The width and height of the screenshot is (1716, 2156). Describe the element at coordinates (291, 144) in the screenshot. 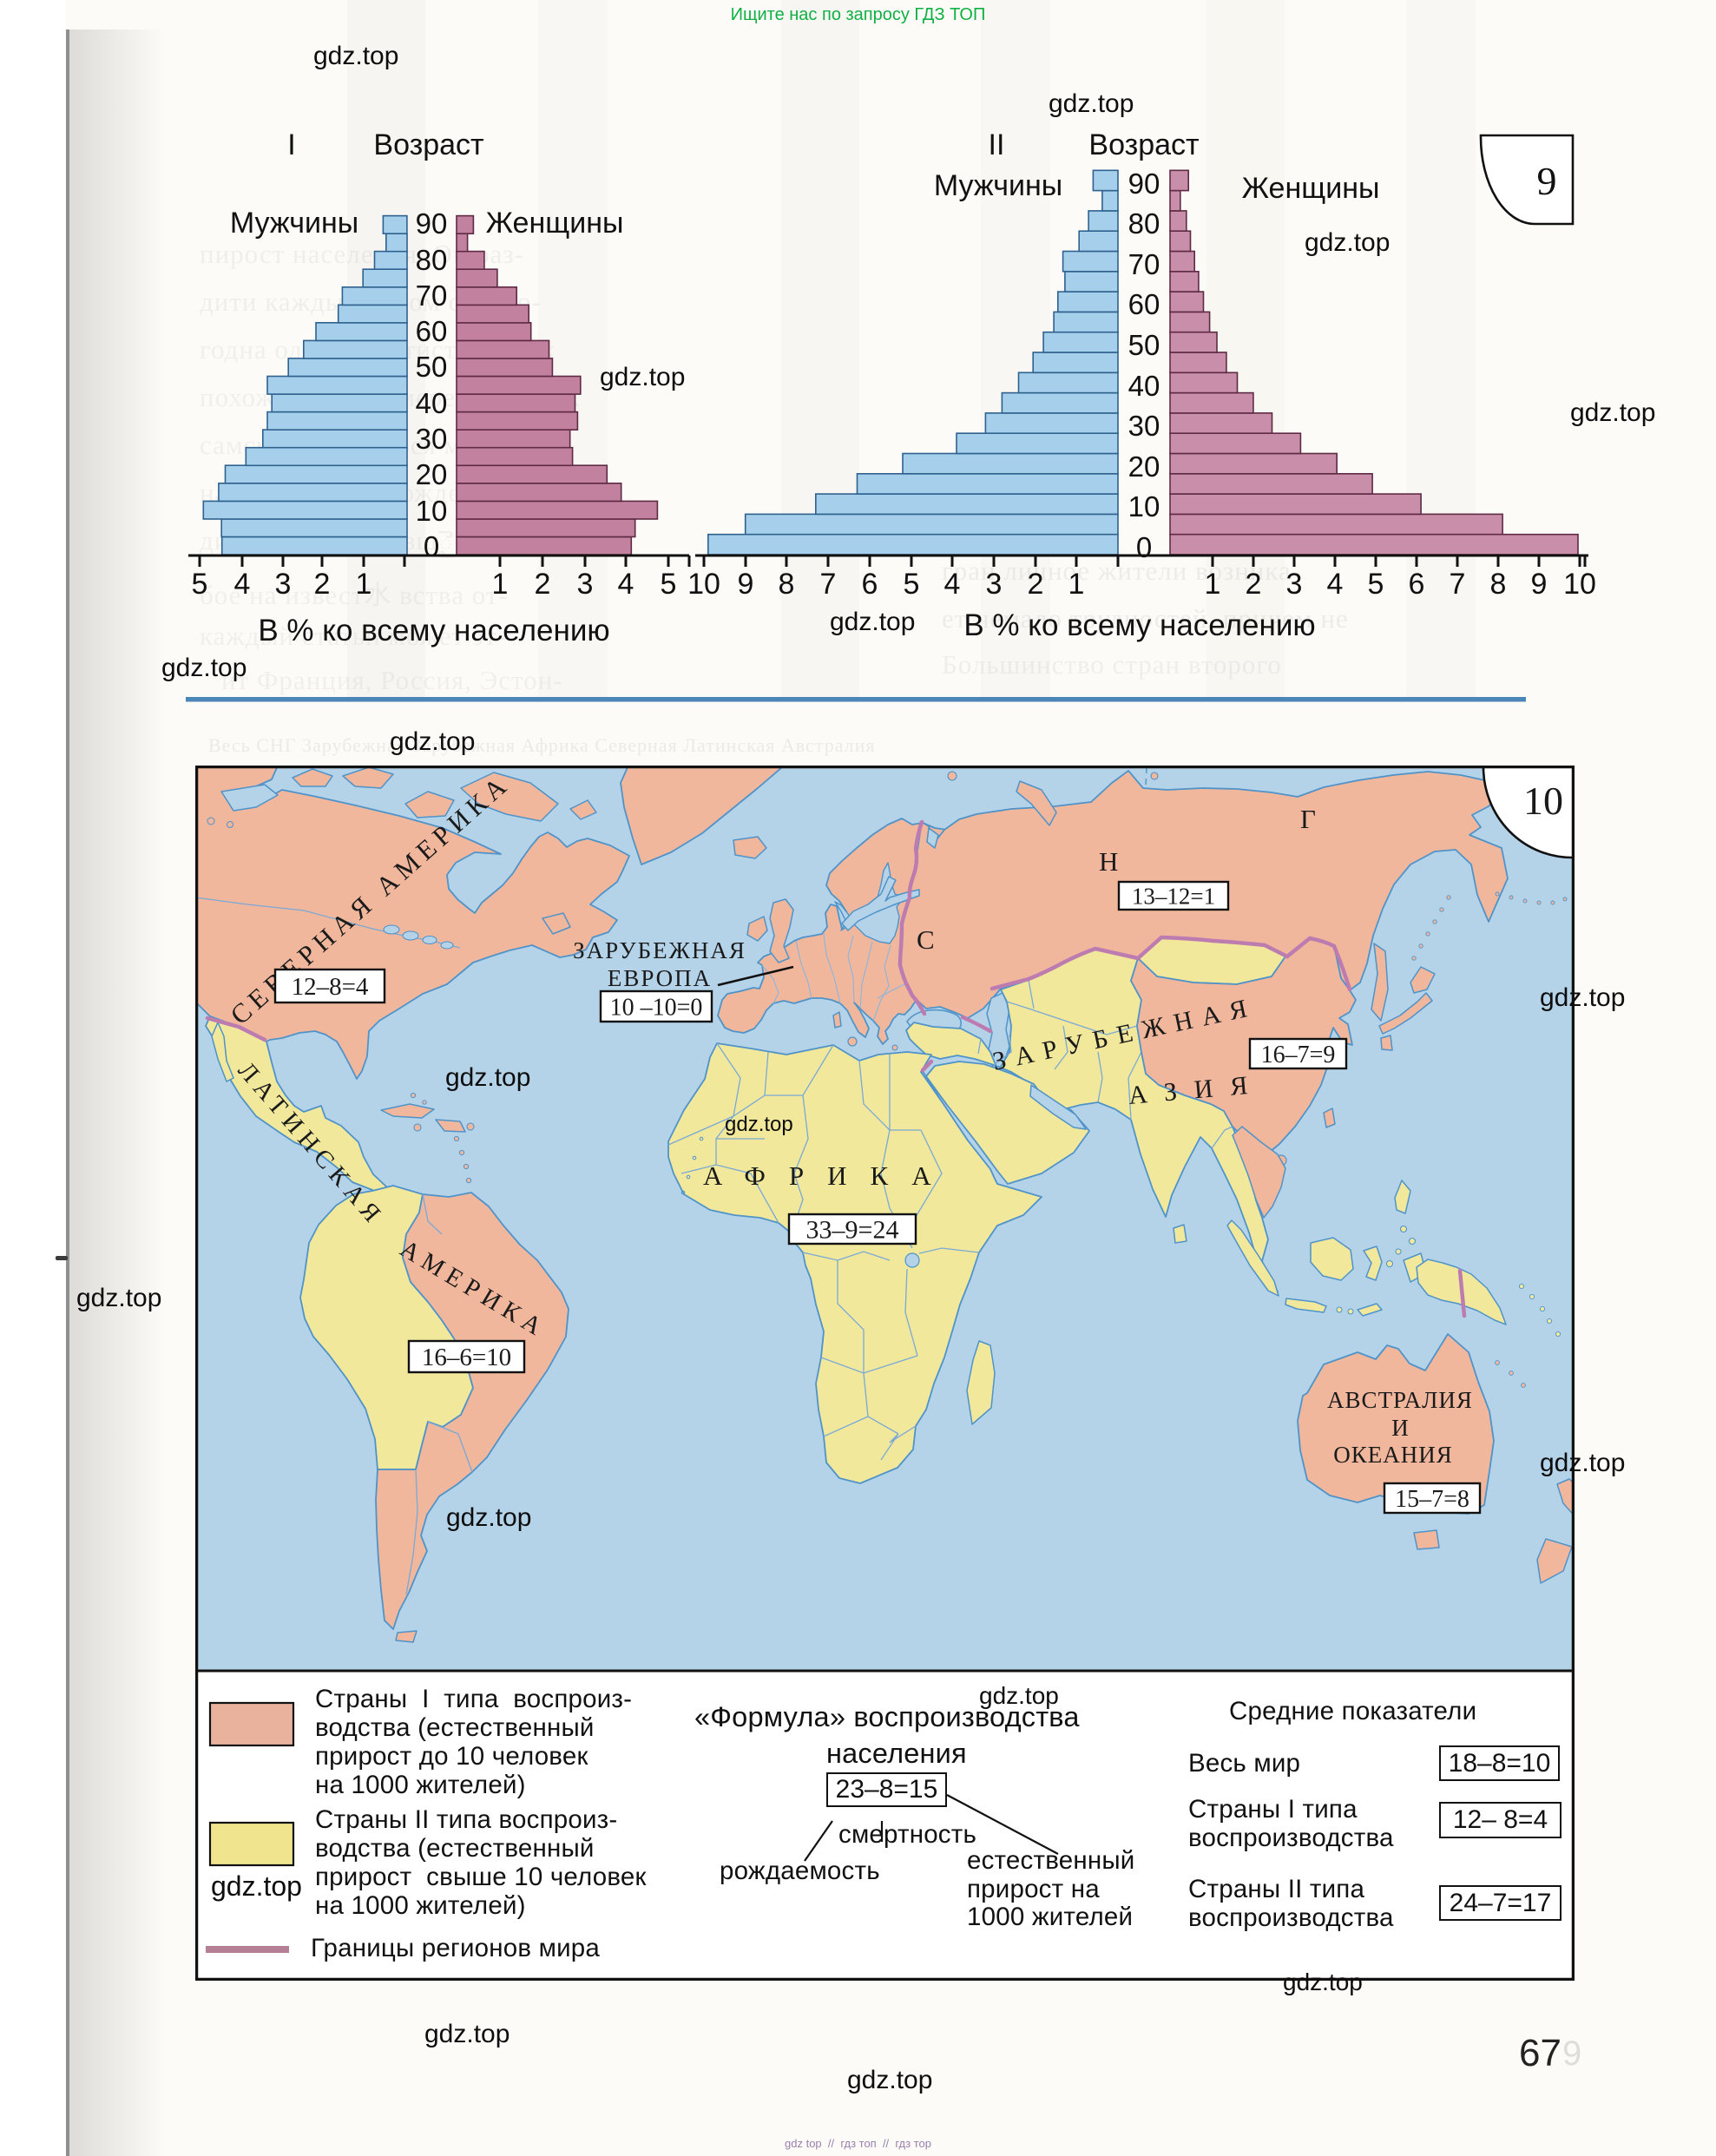

I see `svg-text: I` at that location.